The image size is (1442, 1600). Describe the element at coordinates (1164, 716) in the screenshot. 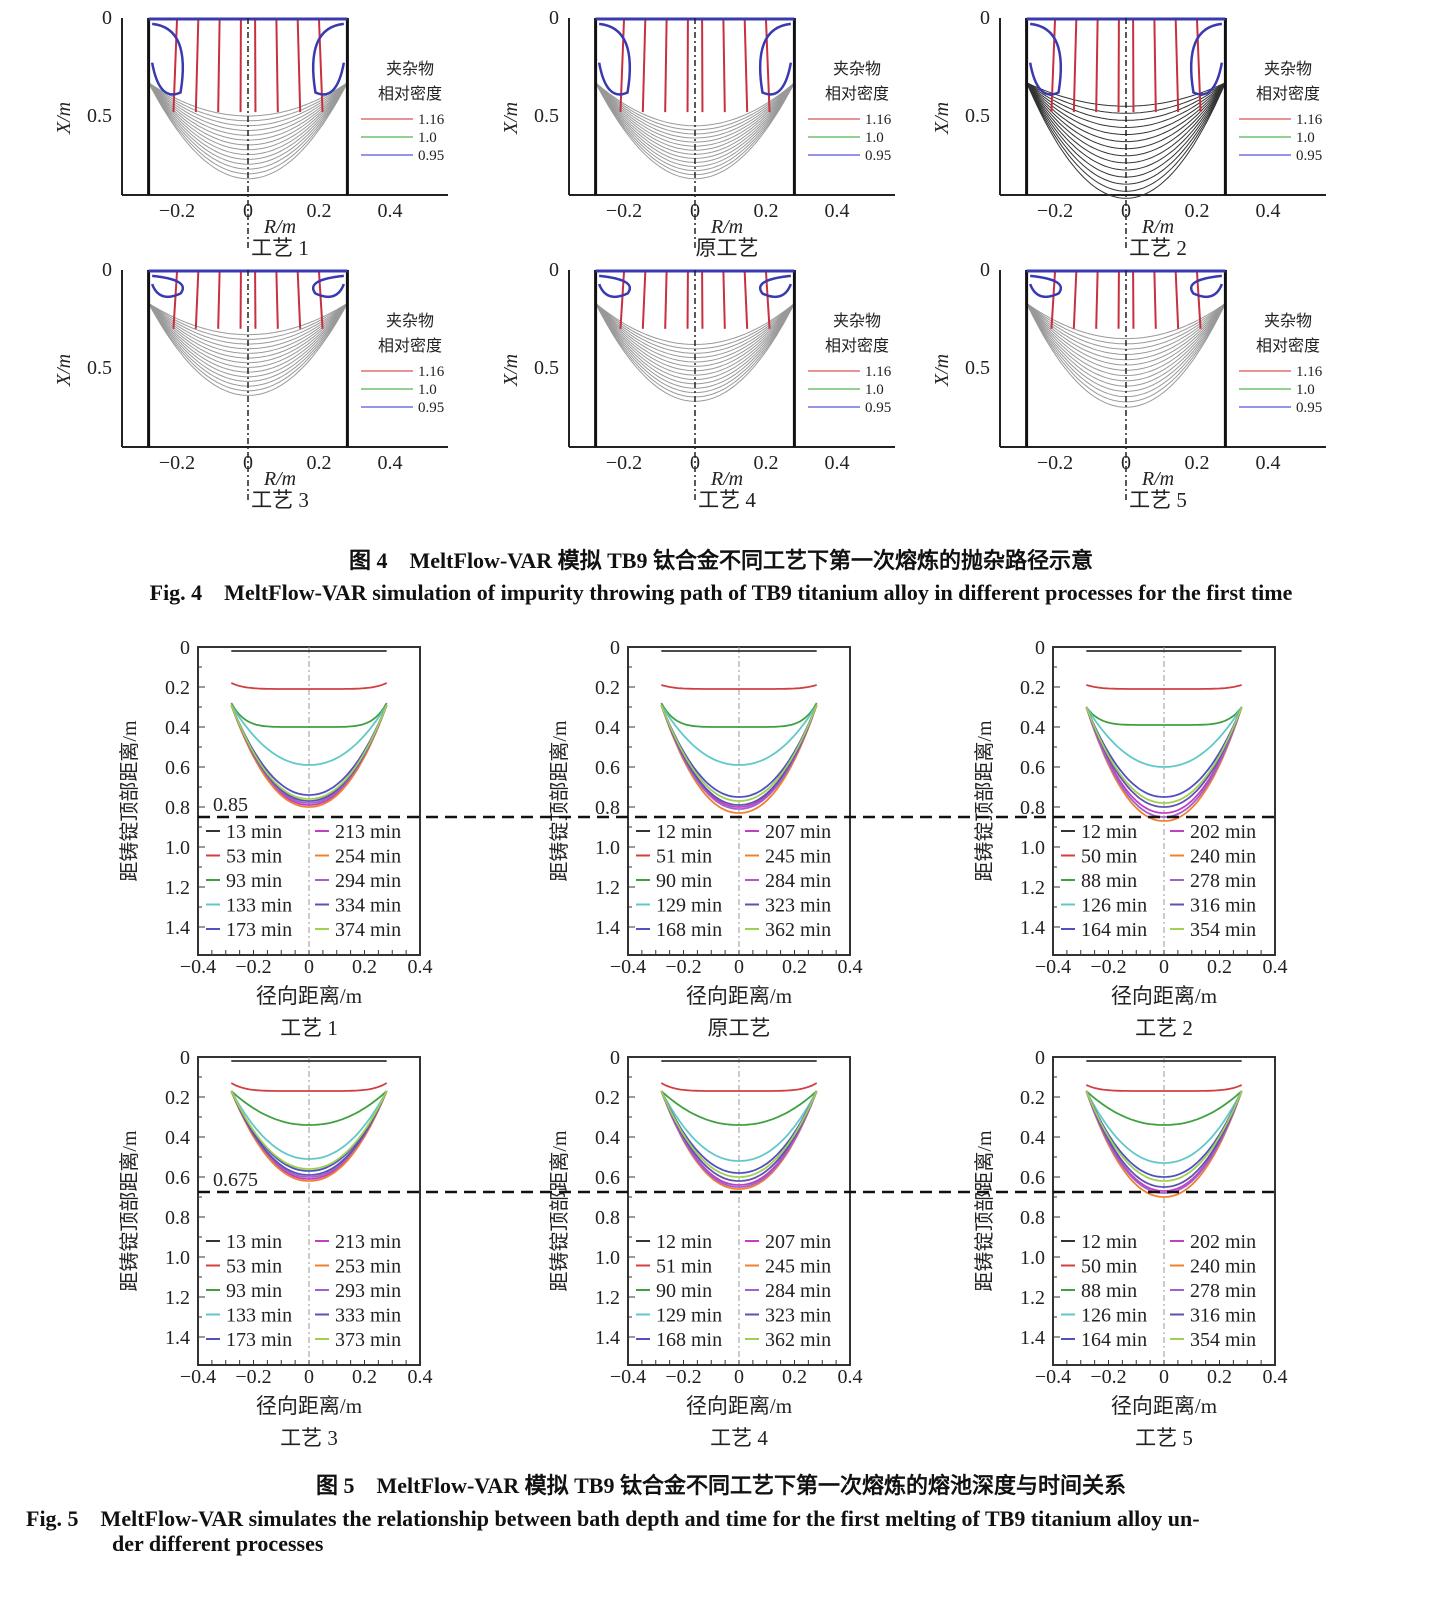

I see `series-line-88-min` at that location.